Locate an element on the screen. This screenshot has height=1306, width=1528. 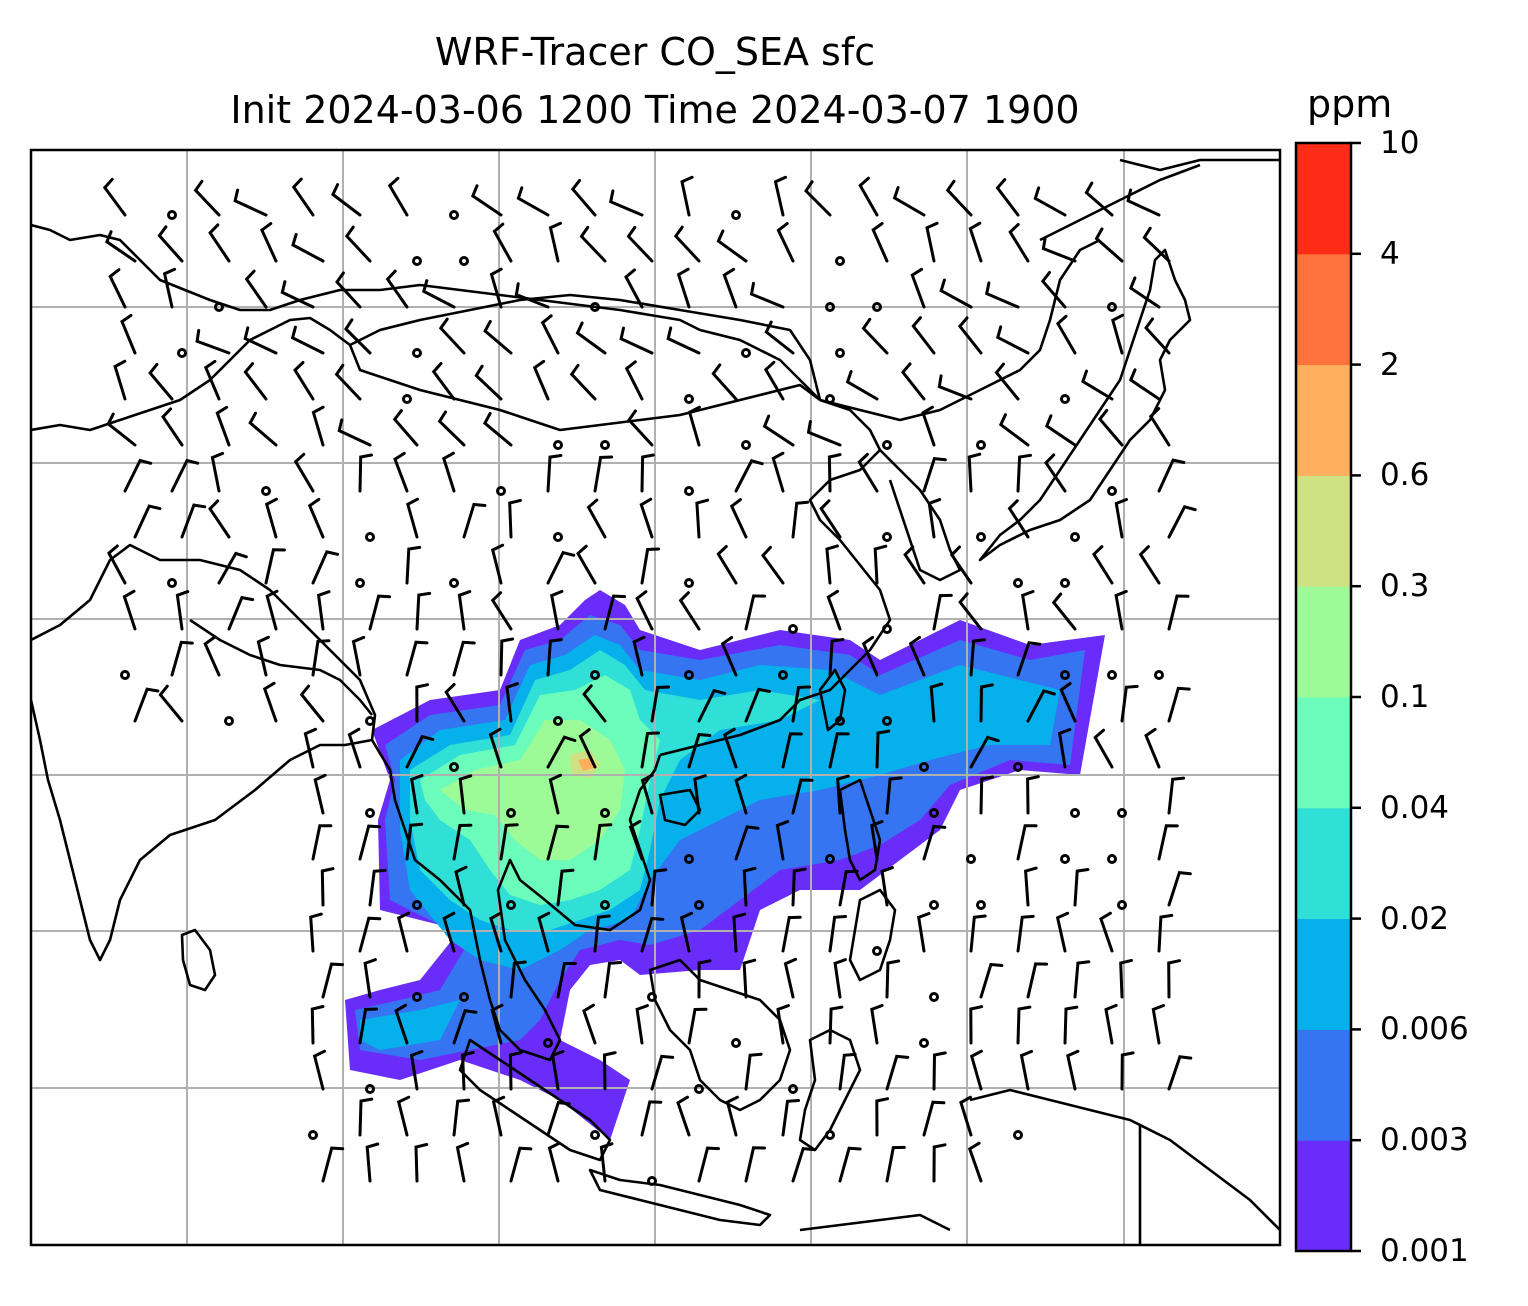
colorbar-tick-label: 0.1 is located at coordinates (1405, 697).